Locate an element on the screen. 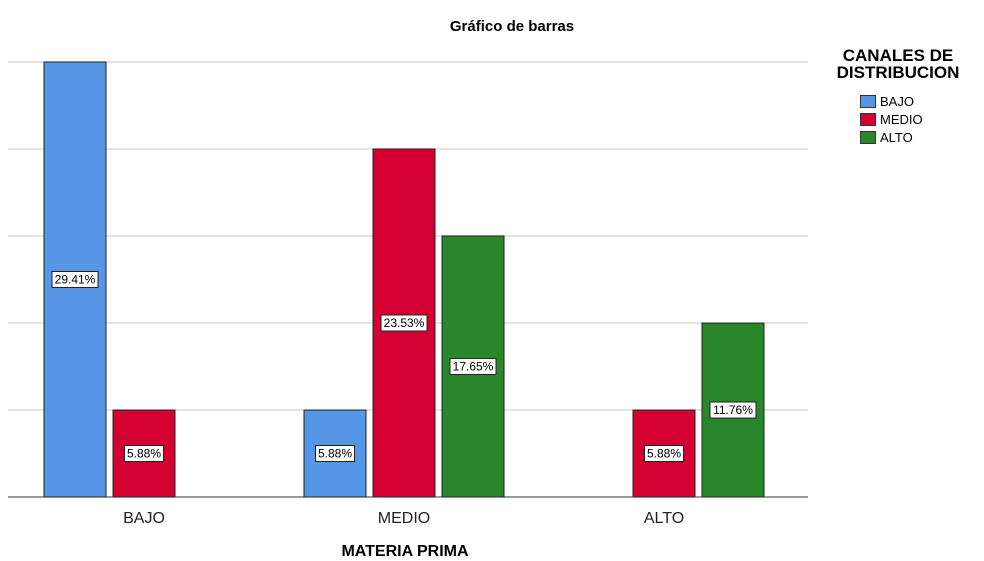 The image size is (984, 561). chart-title: Gráfico de barras is located at coordinates (512, 26).